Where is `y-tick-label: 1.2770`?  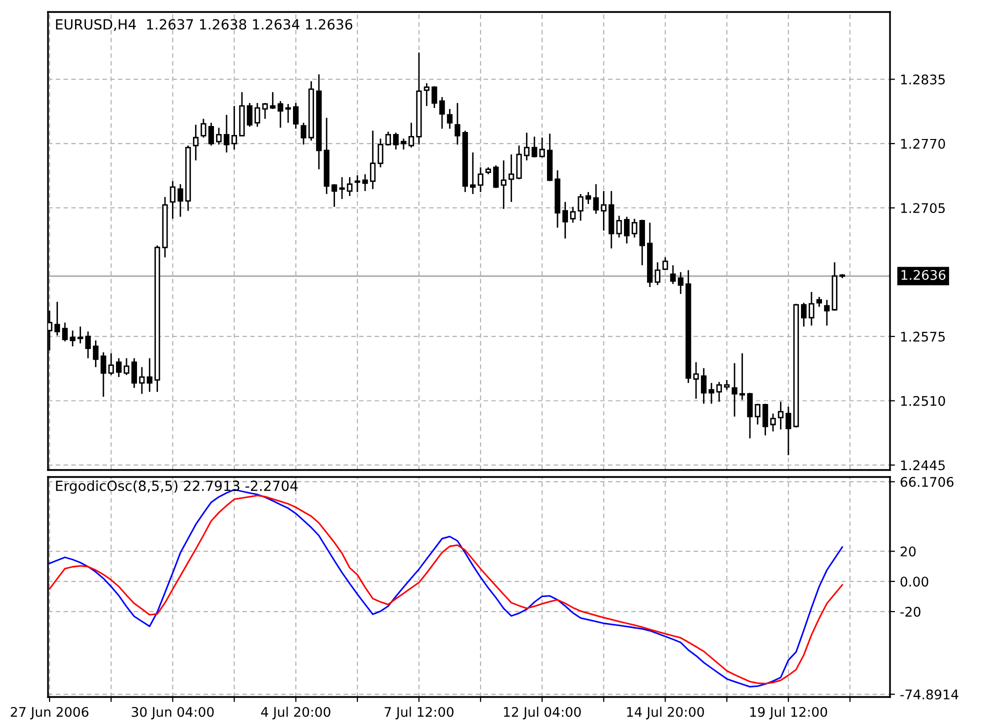 y-tick-label: 1.2770 is located at coordinates (923, 143).